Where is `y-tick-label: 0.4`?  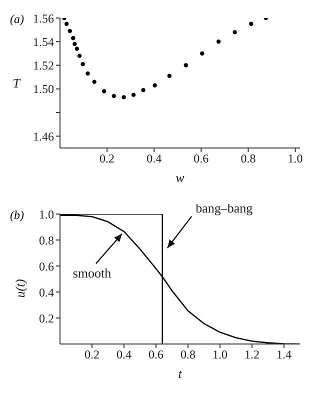 y-tick-label: 0.4 is located at coordinates (46, 292).